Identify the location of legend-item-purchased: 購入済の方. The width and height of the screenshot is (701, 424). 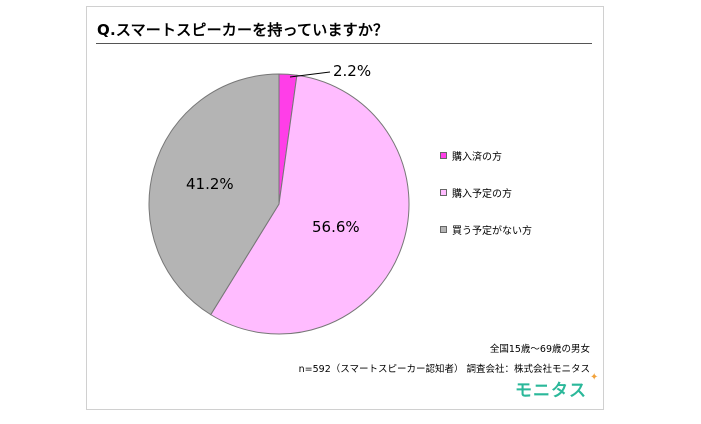
(486, 155).